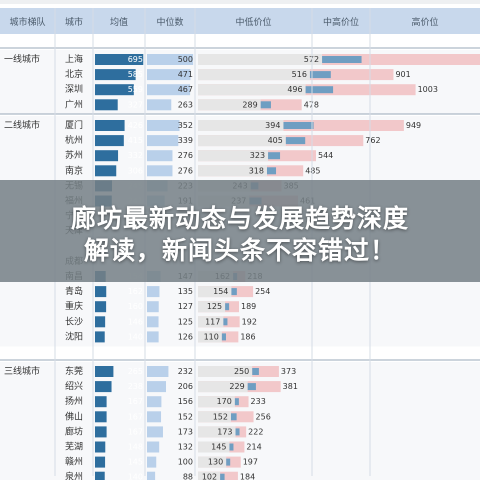 The height and width of the screenshot is (480, 480). I want to click on low-label: 110, so click(211, 336).